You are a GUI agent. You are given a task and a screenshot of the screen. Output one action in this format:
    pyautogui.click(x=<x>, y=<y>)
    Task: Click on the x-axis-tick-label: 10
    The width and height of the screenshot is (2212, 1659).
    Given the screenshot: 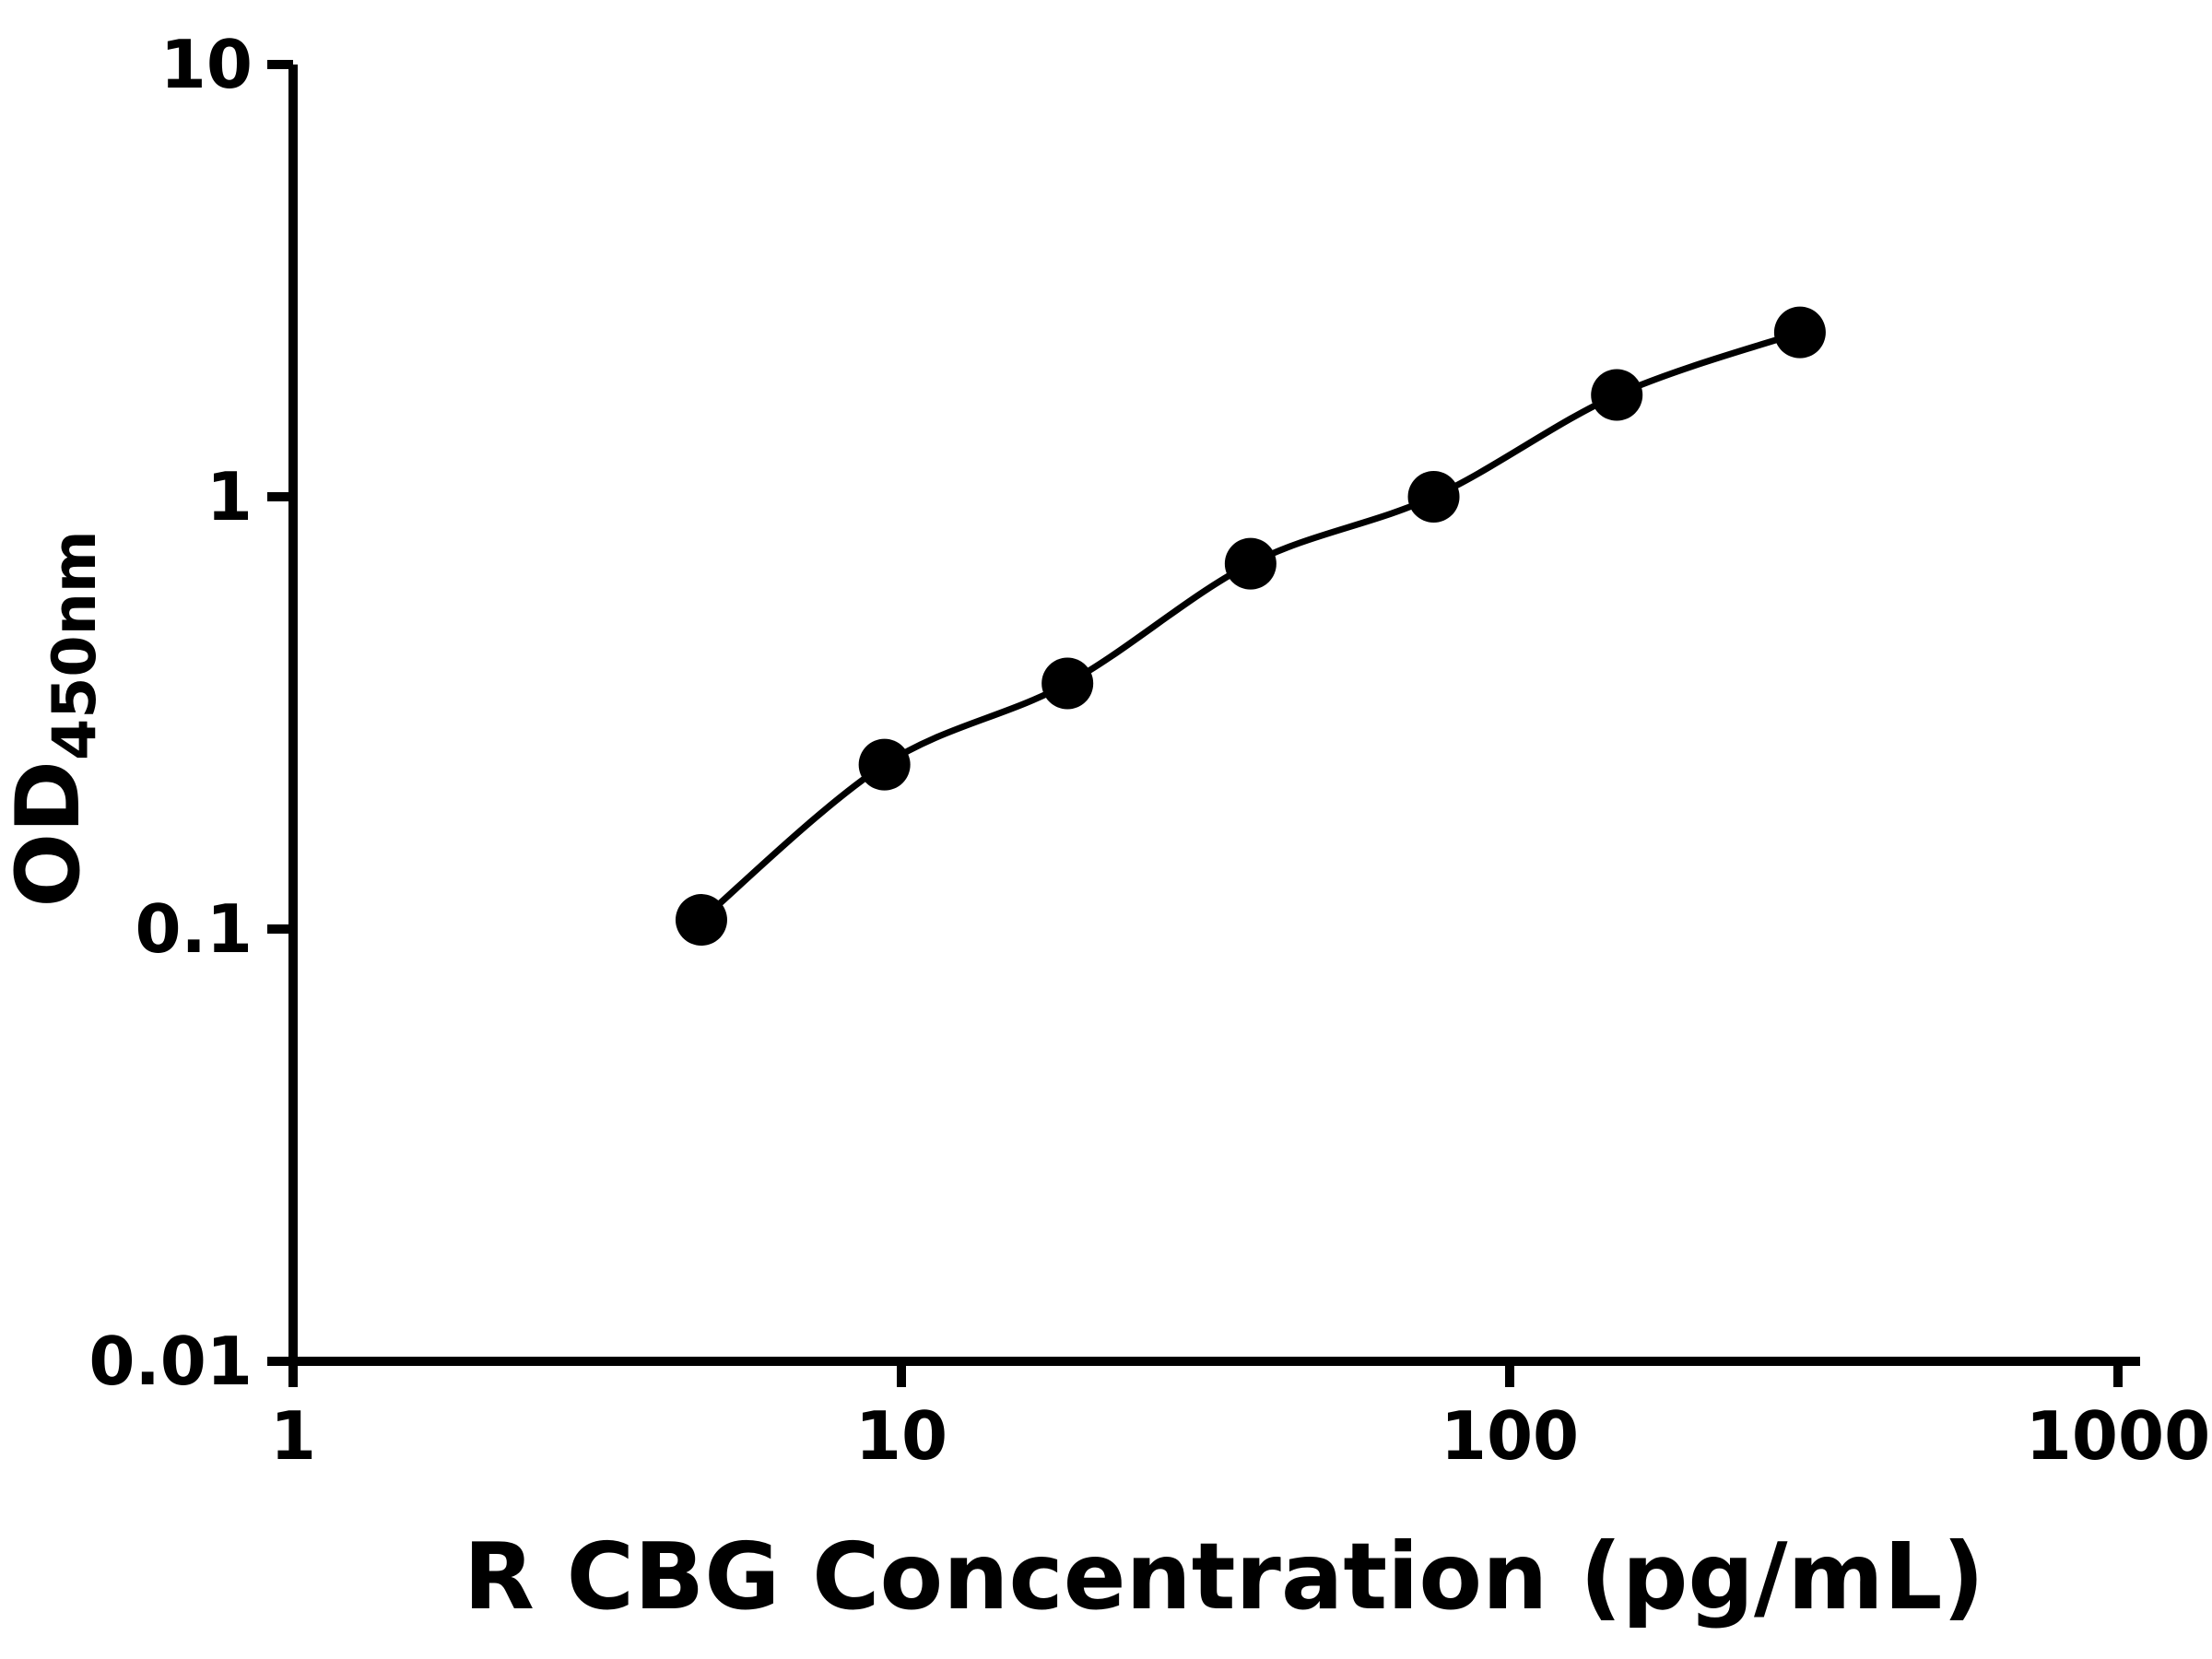 What is the action you would take?
    pyautogui.click(x=901, y=1436)
    